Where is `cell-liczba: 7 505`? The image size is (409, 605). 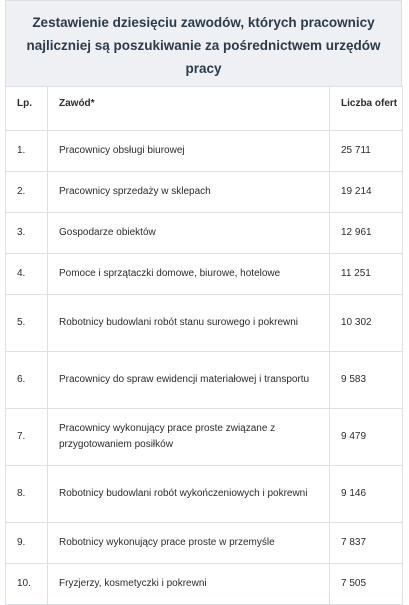
cell-liczba: 7 505 is located at coordinates (366, 584).